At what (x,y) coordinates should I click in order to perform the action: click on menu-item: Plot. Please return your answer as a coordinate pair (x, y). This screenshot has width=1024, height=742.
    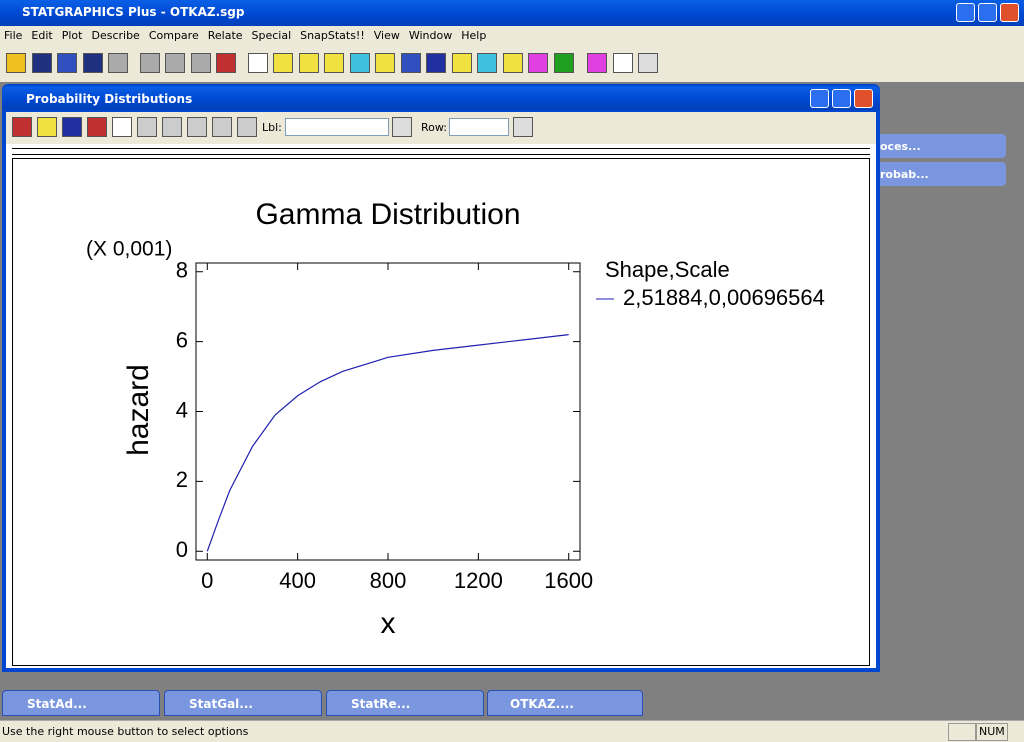
    Looking at the image, I should click on (72, 35).